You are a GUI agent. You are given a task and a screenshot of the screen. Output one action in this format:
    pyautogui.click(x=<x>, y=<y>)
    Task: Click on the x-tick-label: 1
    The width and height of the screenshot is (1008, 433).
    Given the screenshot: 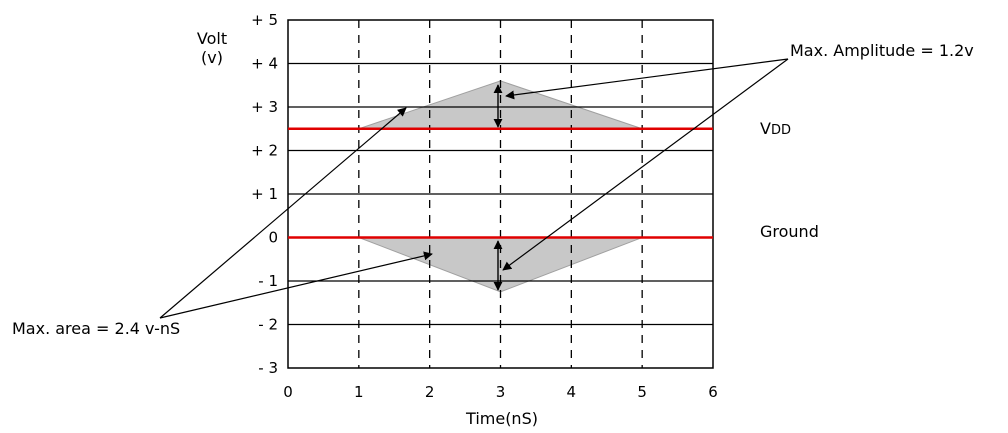 What is the action you would take?
    pyautogui.click(x=359, y=392)
    